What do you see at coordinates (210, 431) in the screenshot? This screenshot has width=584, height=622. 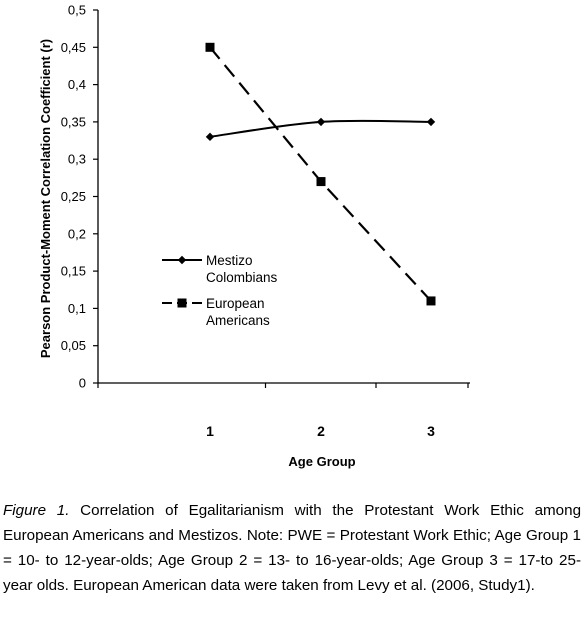 I see `x-tick-label: 1` at bounding box center [210, 431].